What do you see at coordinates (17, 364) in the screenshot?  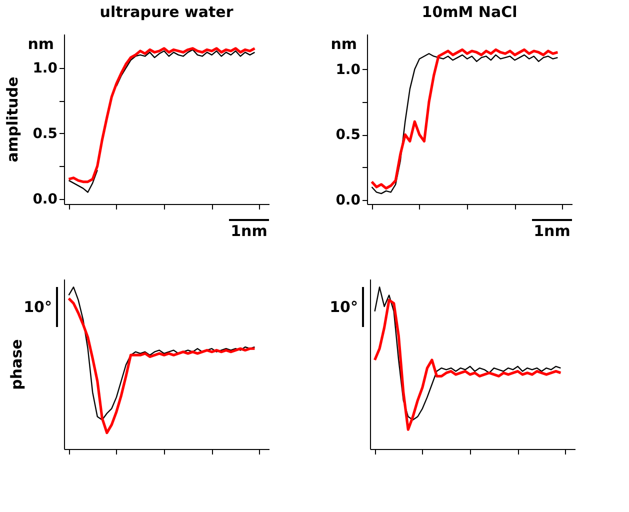 I see `y-axis-title: phase` at bounding box center [17, 364].